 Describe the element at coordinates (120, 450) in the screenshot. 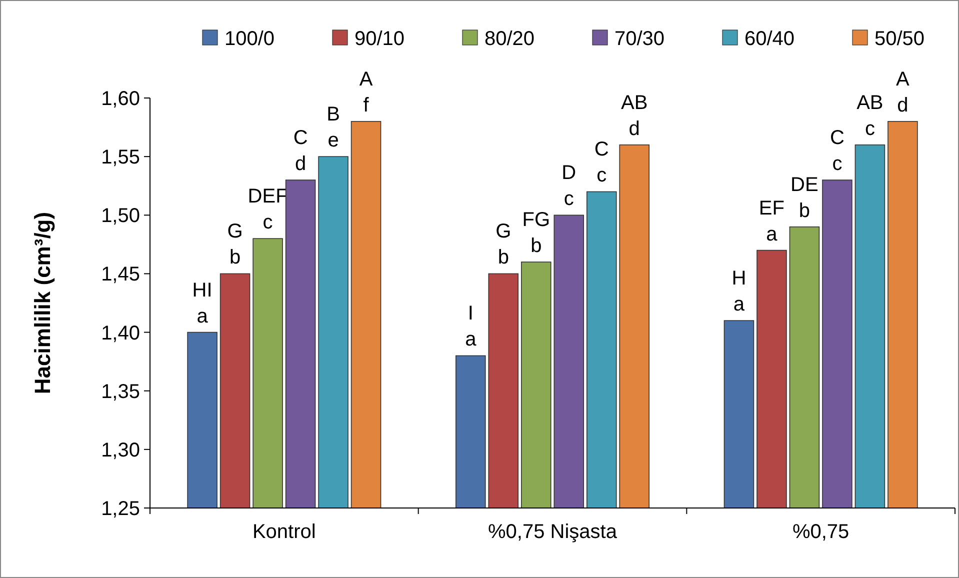

I see `y-tick-label: 1,30` at that location.